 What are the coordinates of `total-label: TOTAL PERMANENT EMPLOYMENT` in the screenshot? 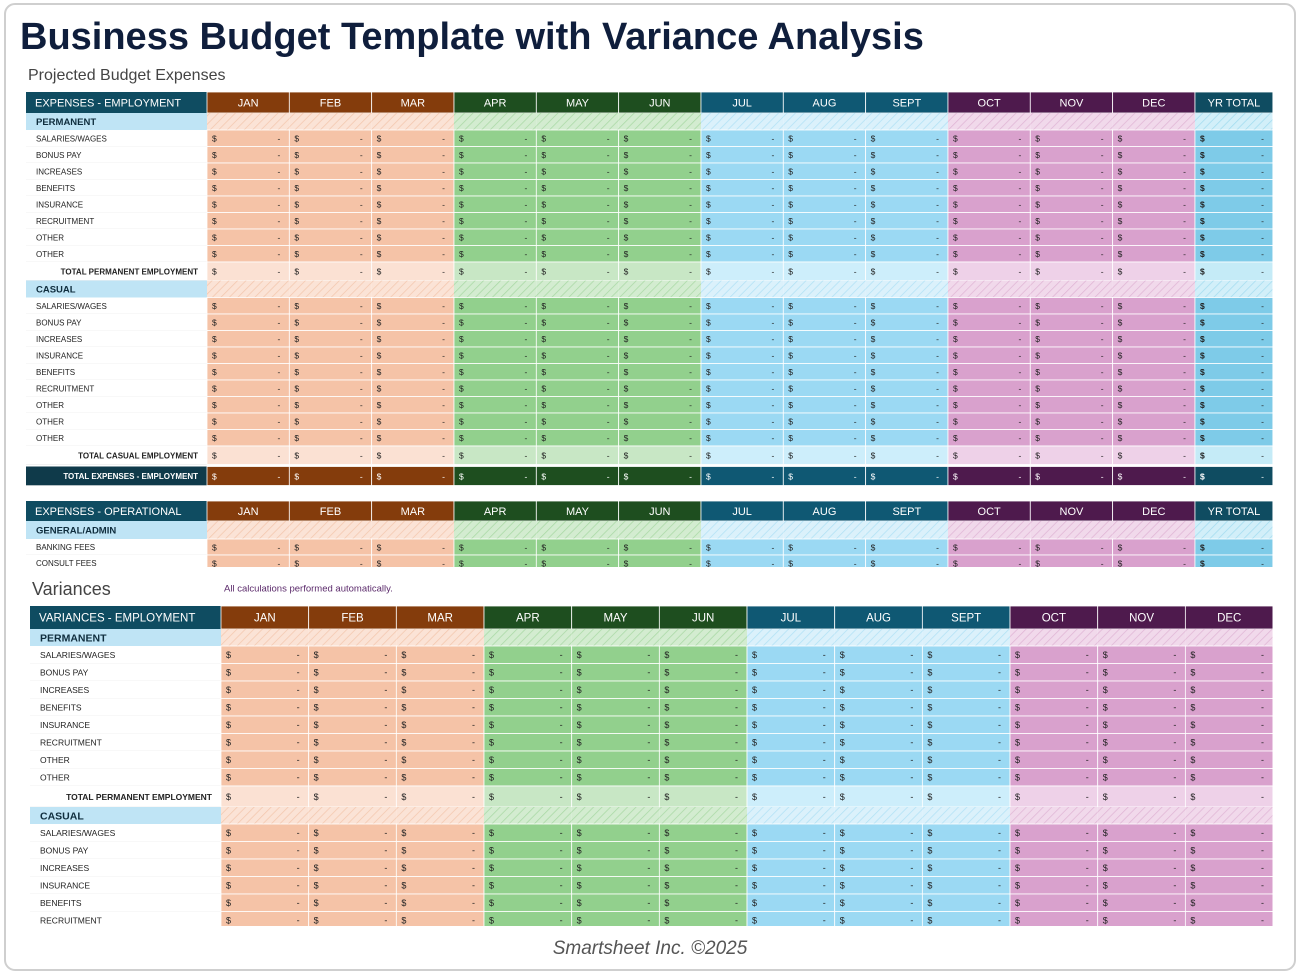 It's located at (129, 271).